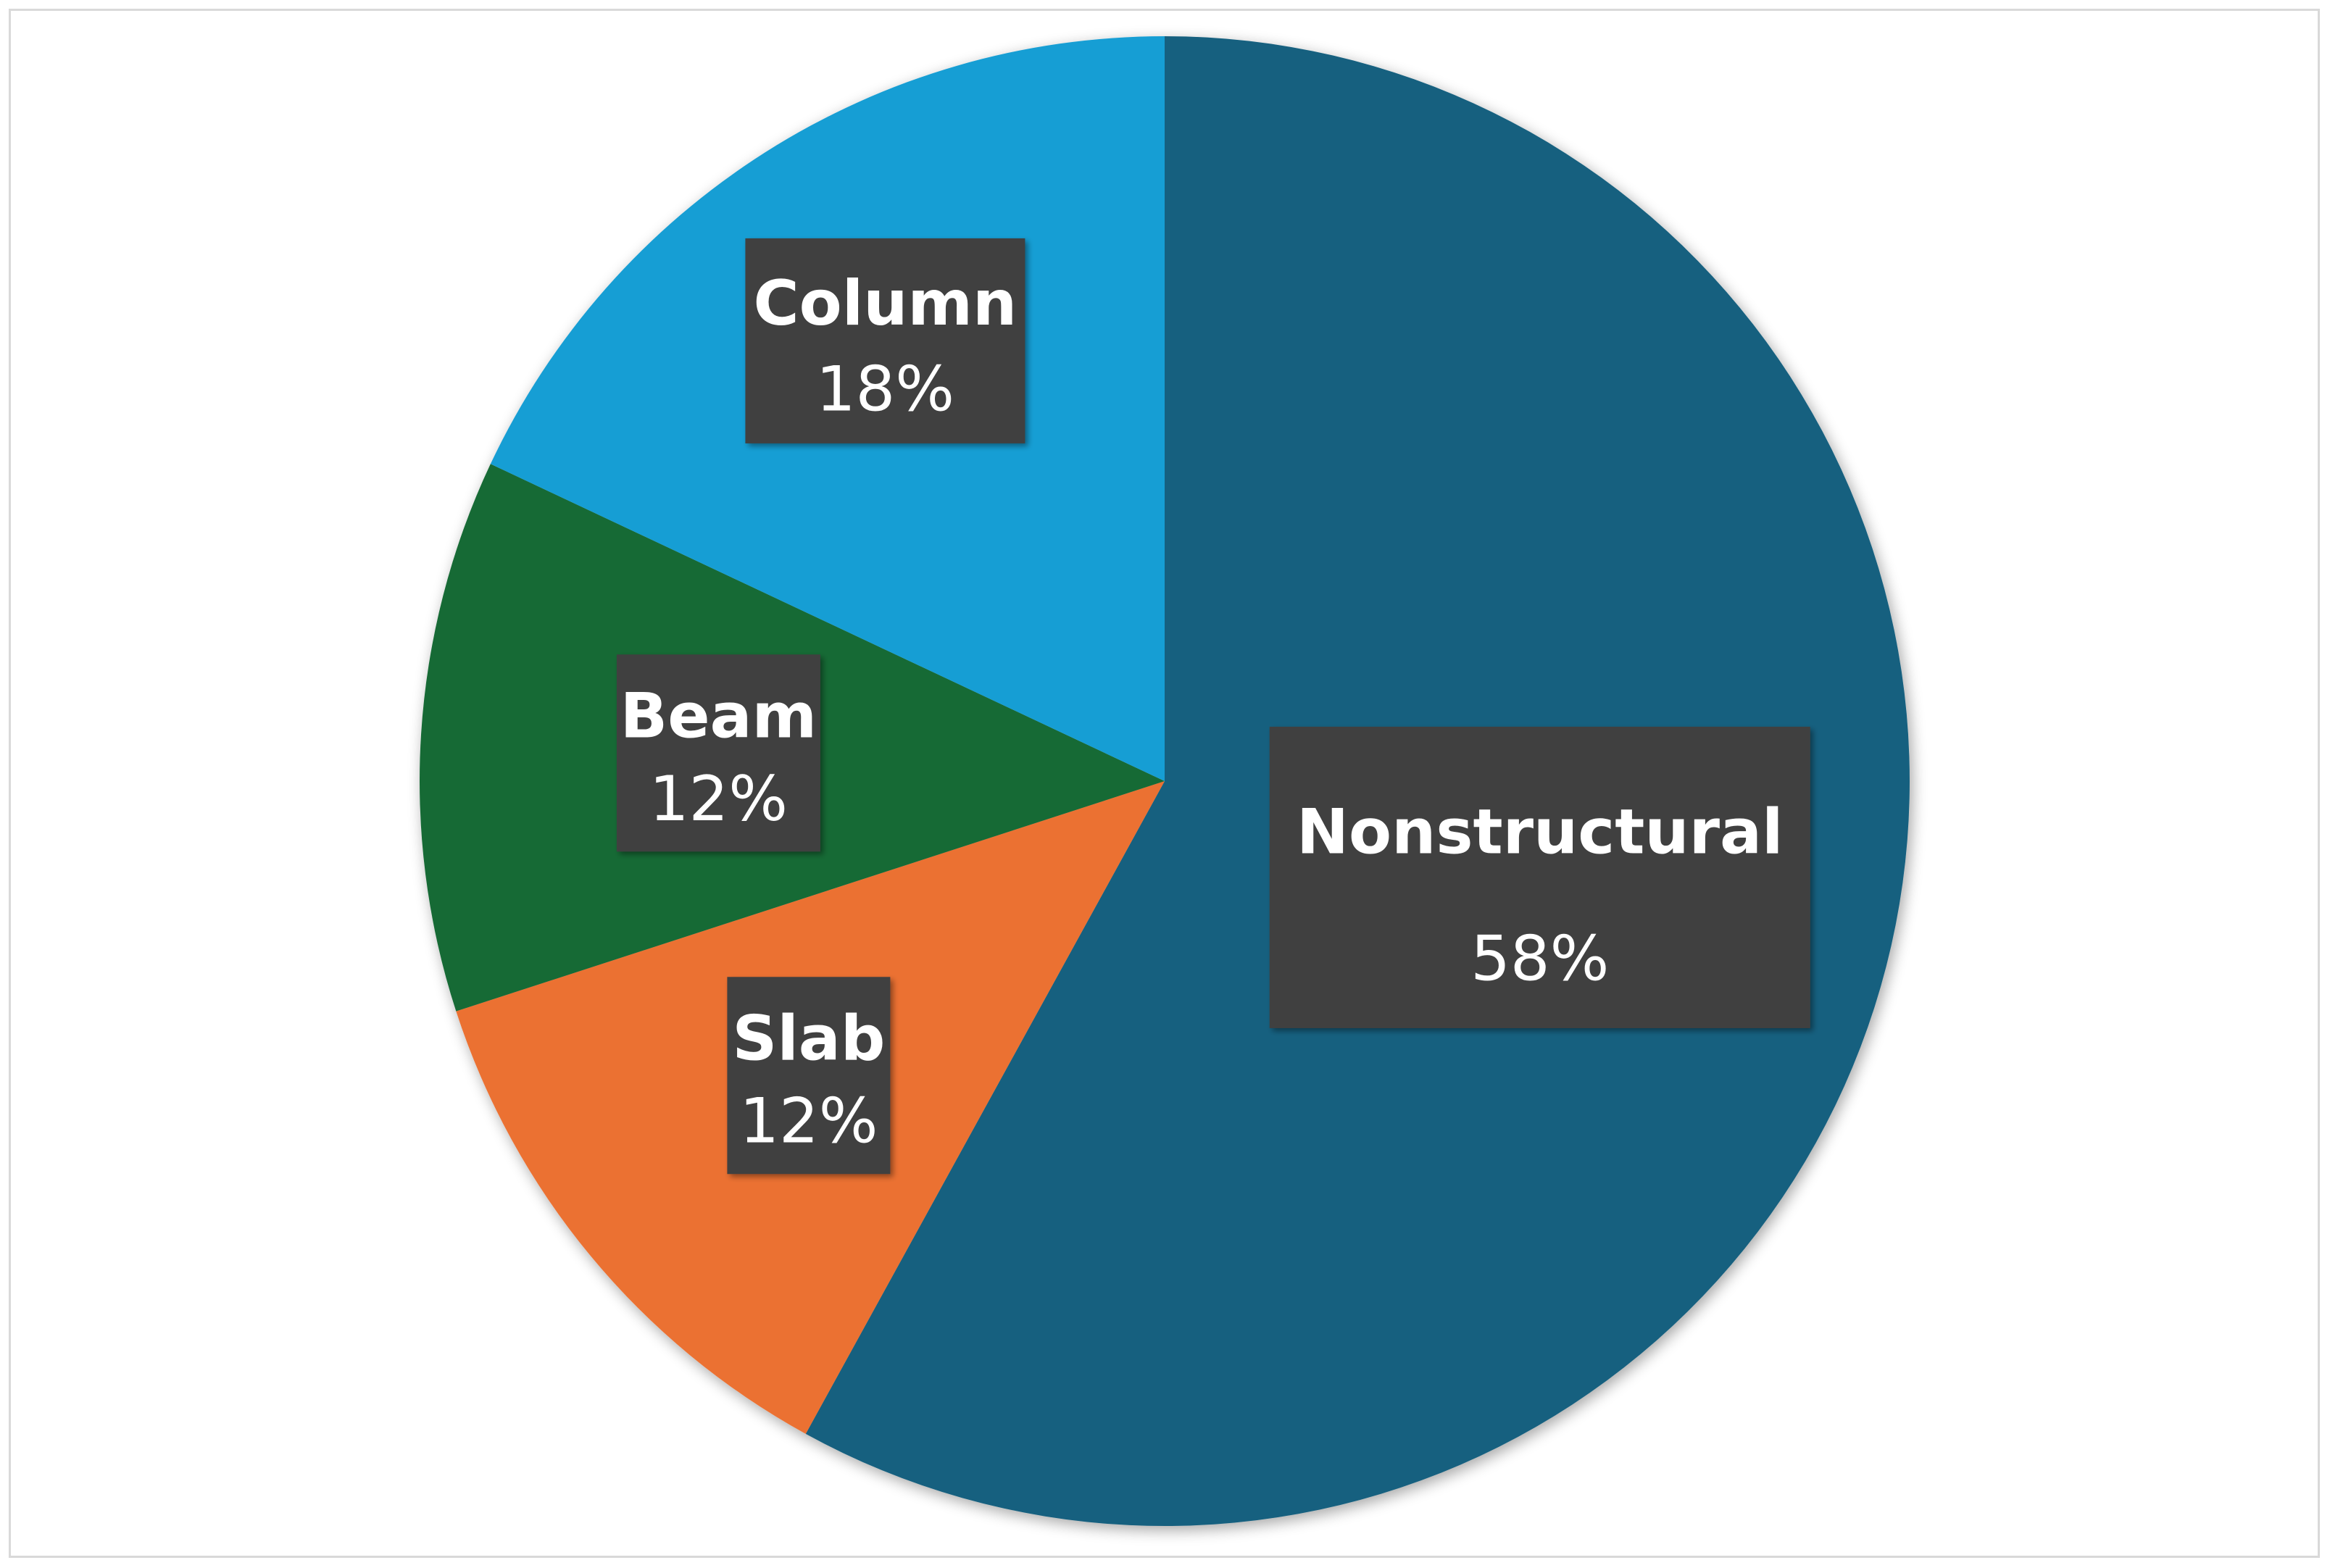 This screenshot has width=2330, height=1568. What do you see at coordinates (1539, 958) in the screenshot?
I see `data-label-percent: 58%` at bounding box center [1539, 958].